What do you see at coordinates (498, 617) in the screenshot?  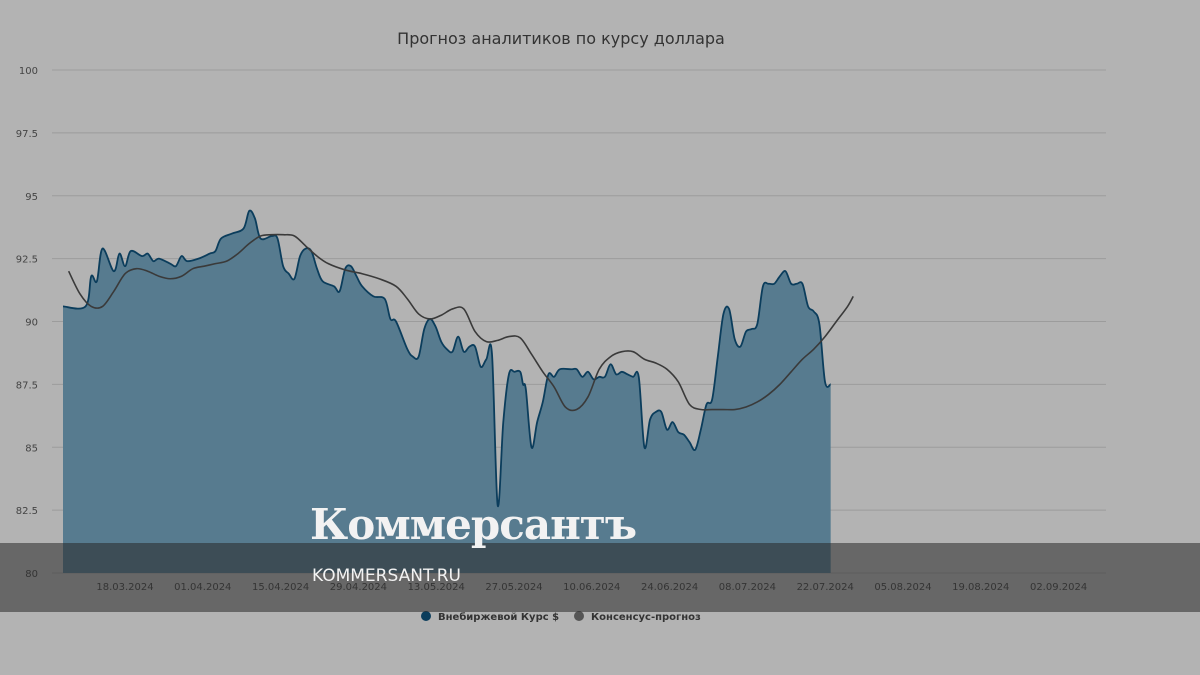 I see `legend-label-exchange-rate: Внебиржевой Курс $` at bounding box center [498, 617].